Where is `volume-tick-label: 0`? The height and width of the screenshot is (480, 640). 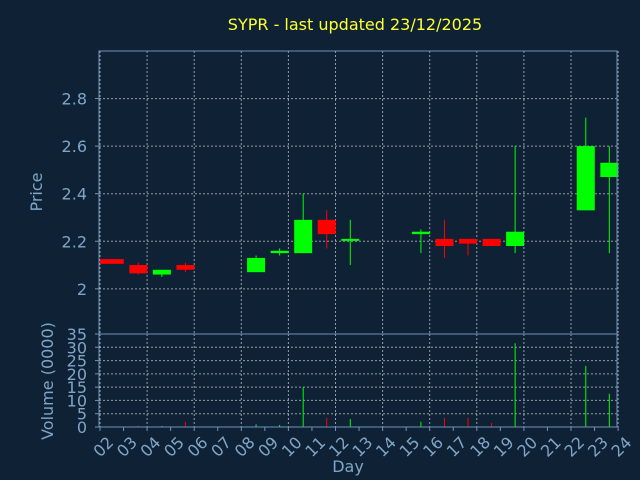
volume-tick-label: 0 is located at coordinates (82, 427).